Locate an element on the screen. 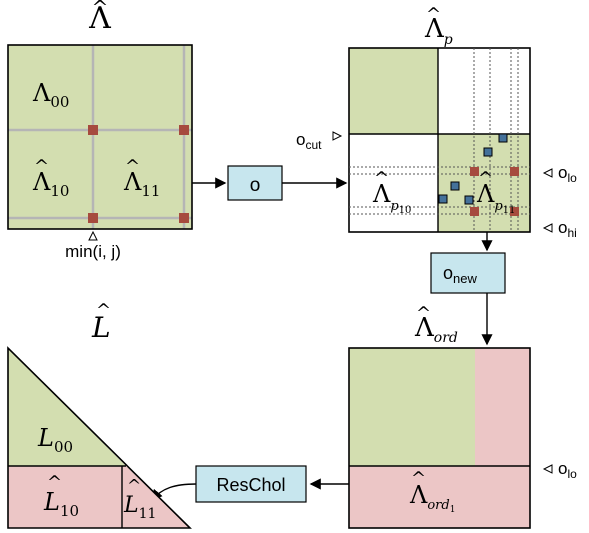  olo-triangle is located at coordinates (547, 173).